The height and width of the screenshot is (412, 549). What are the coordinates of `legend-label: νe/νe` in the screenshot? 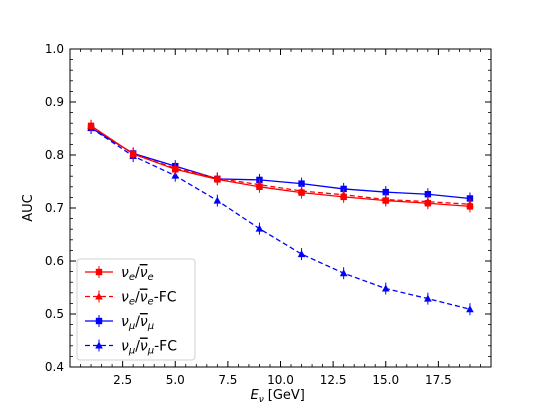 It's located at (137, 274).